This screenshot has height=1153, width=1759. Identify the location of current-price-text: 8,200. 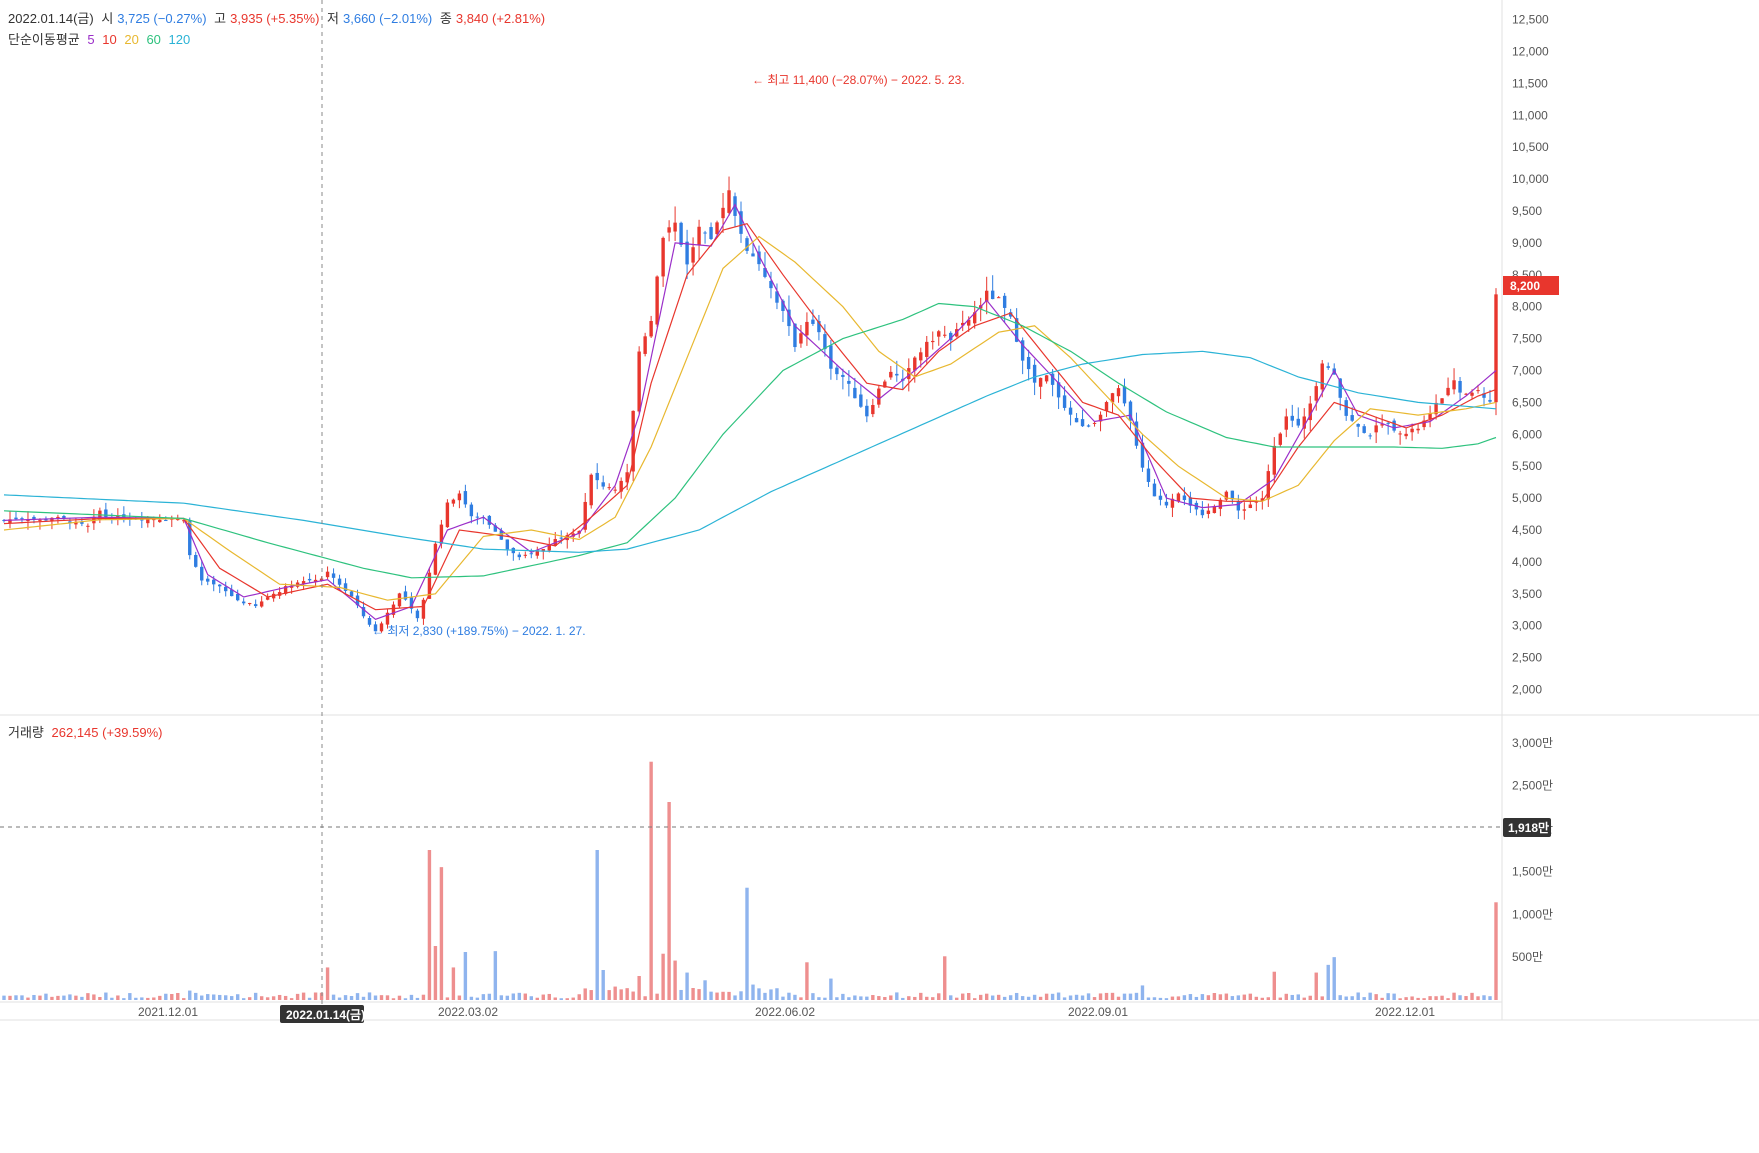
(1525, 286).